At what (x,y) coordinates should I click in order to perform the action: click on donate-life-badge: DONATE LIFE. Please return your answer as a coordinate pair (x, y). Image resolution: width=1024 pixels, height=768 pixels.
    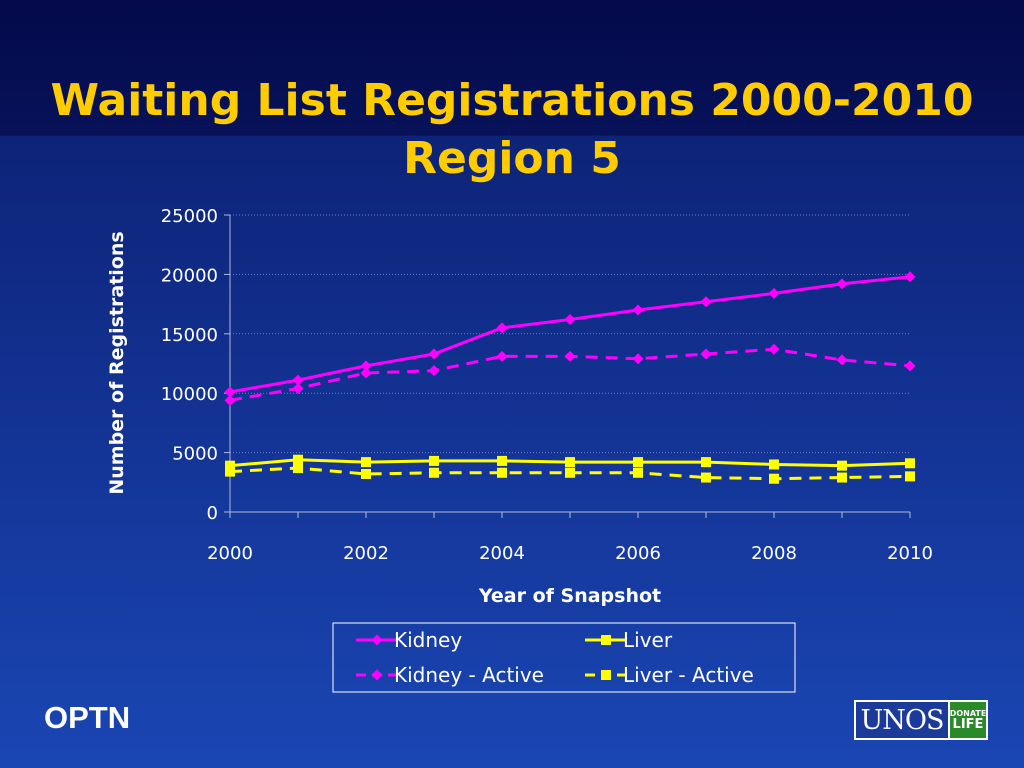
    Looking at the image, I should click on (968, 720).